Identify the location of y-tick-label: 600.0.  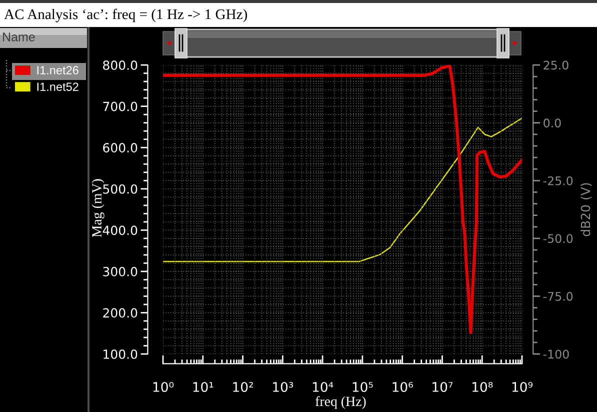
(120, 147).